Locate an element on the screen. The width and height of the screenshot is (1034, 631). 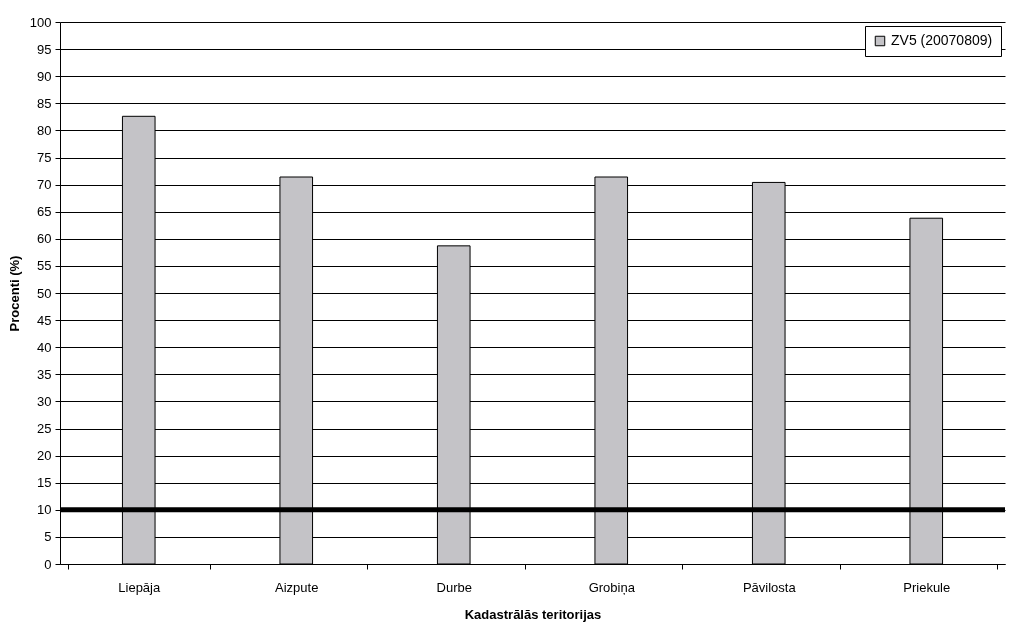
y-tick-label: 75 is located at coordinates (44, 157).